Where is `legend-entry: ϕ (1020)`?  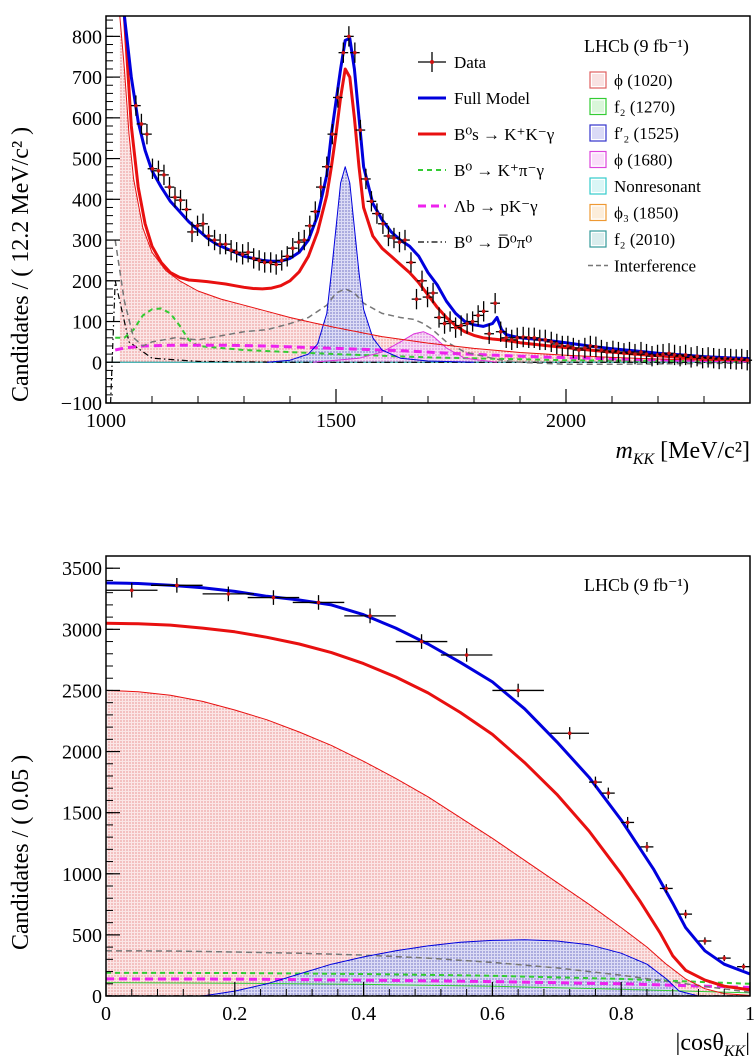
legend-entry: ϕ (1020) is located at coordinates (631, 80).